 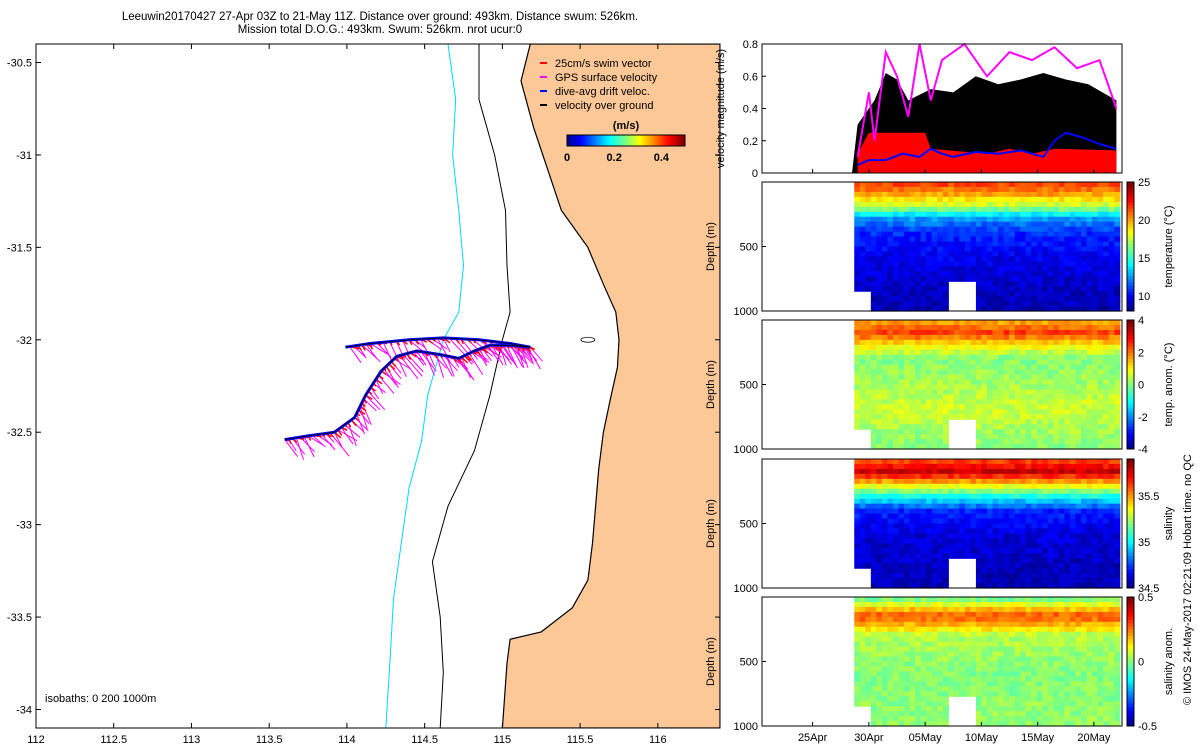 I want to click on x-tick-label: 114.5, so click(x=424, y=740).